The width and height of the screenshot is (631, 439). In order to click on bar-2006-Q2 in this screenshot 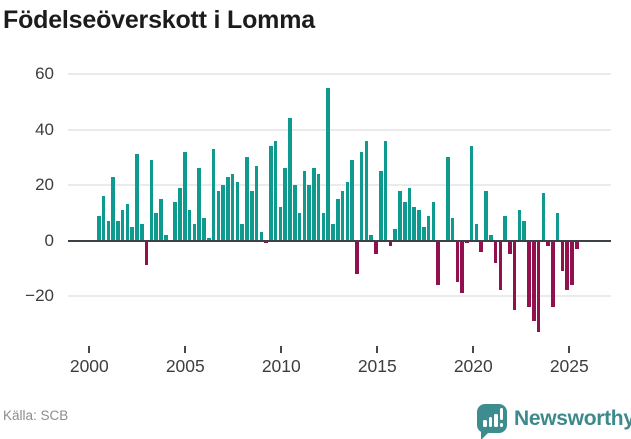, I will do `click(213, 194)`.